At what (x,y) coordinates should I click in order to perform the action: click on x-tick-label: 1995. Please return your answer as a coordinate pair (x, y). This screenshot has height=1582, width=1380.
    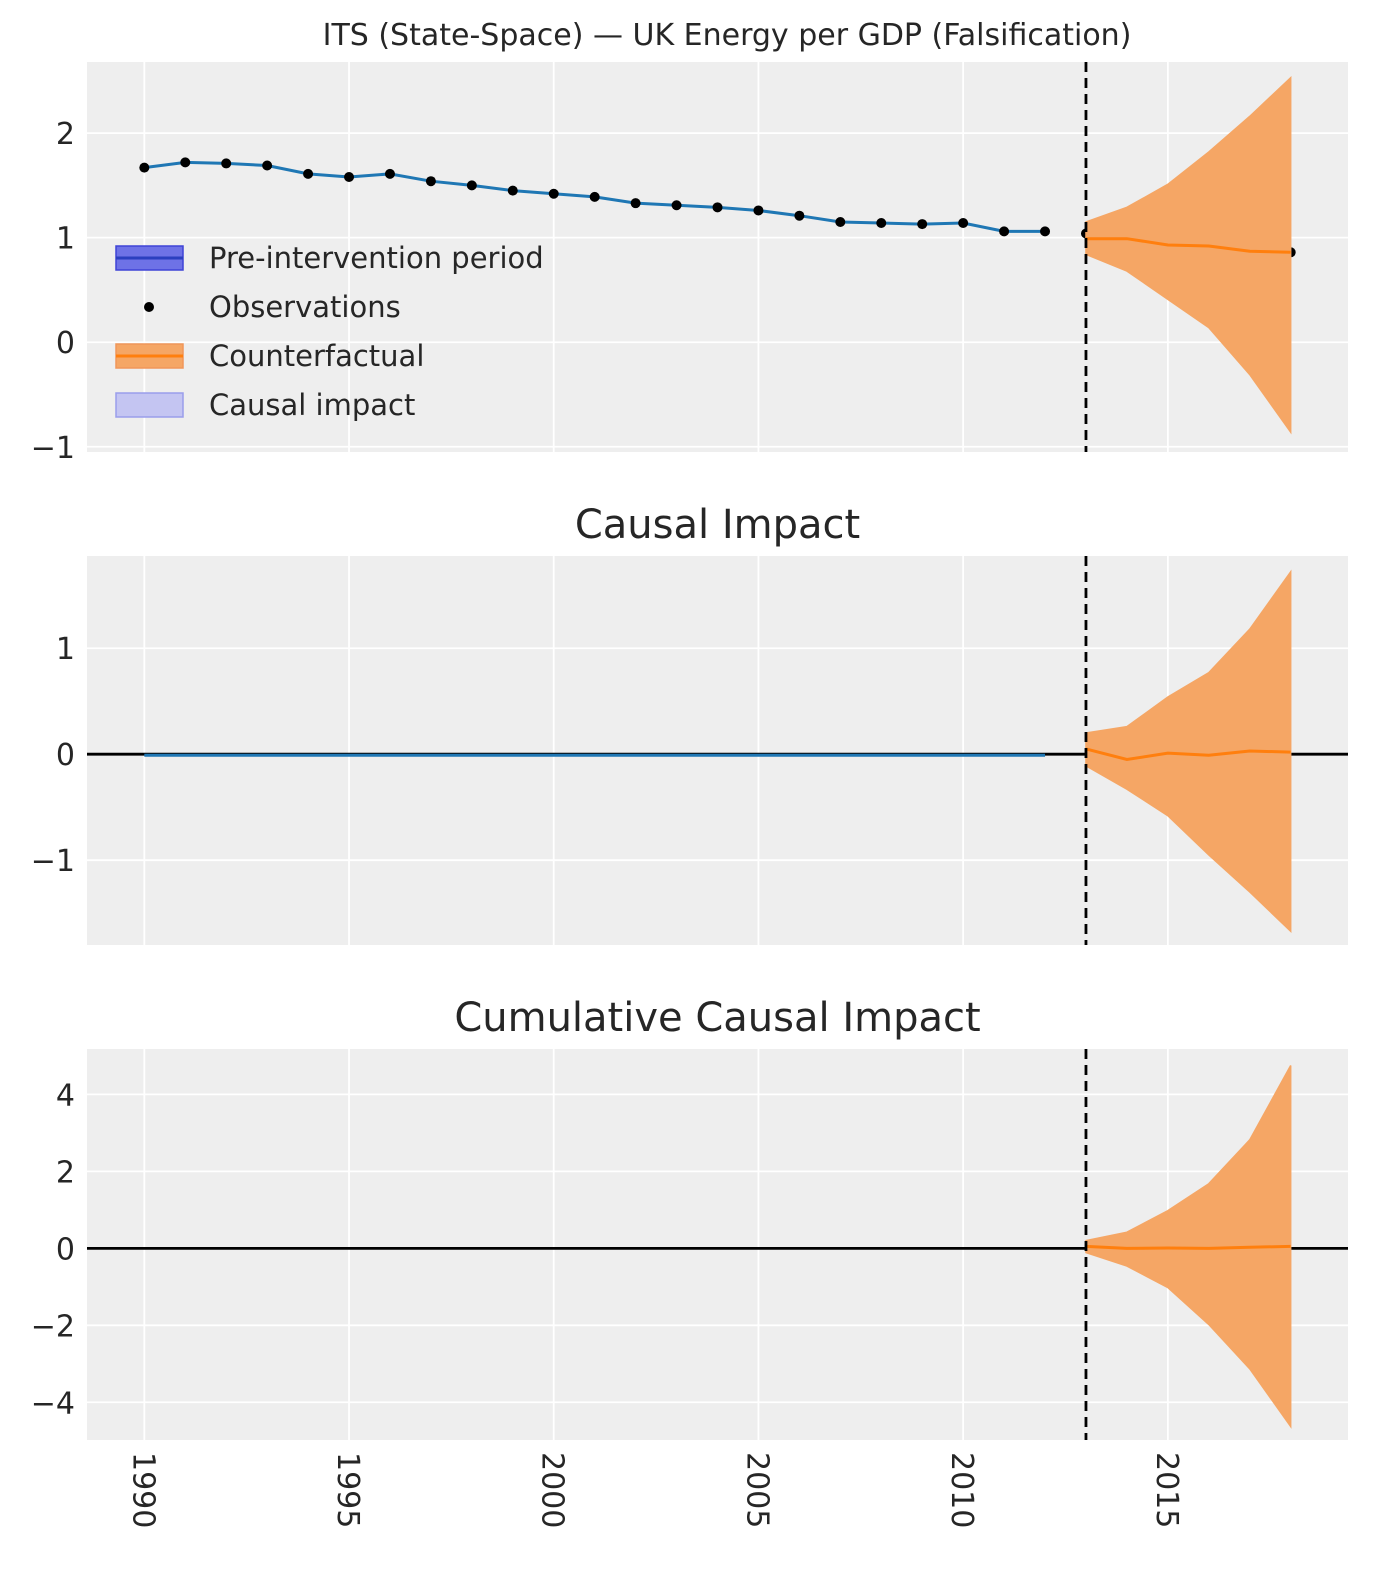
    Looking at the image, I should click on (347, 1490).